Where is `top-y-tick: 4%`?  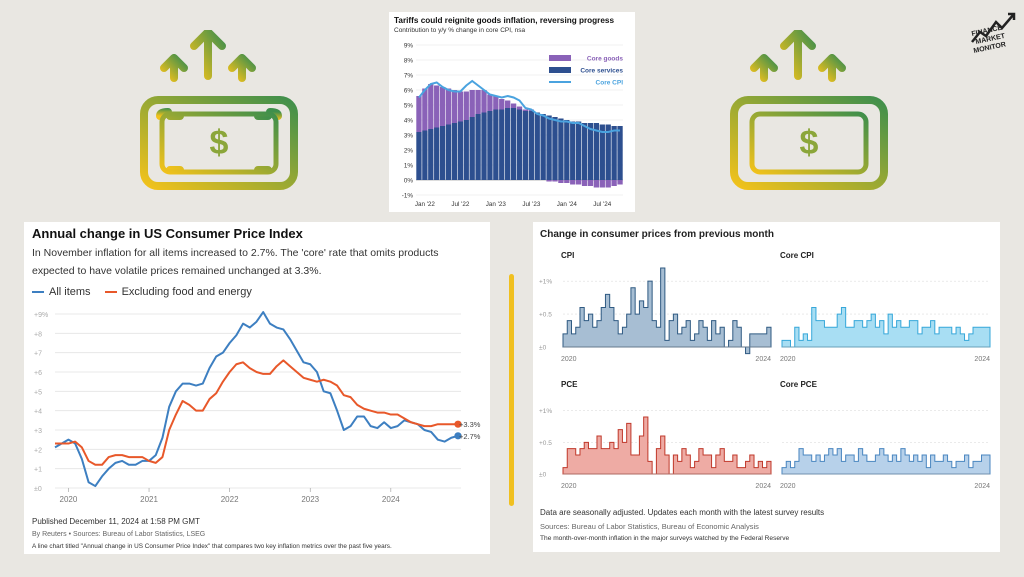
top-y-tick: 4% is located at coordinates (409, 120).